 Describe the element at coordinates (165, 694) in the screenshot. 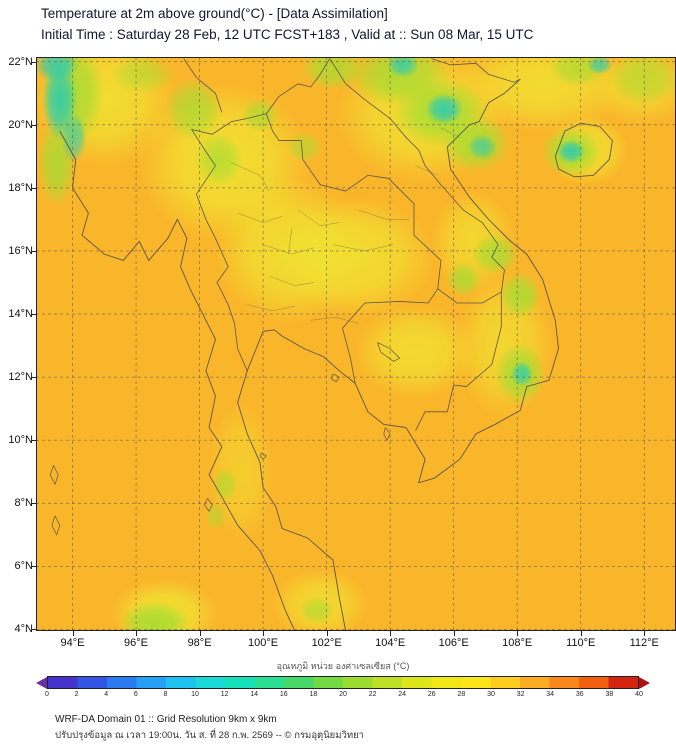

I see `colorbar-tick-label: 8` at that location.